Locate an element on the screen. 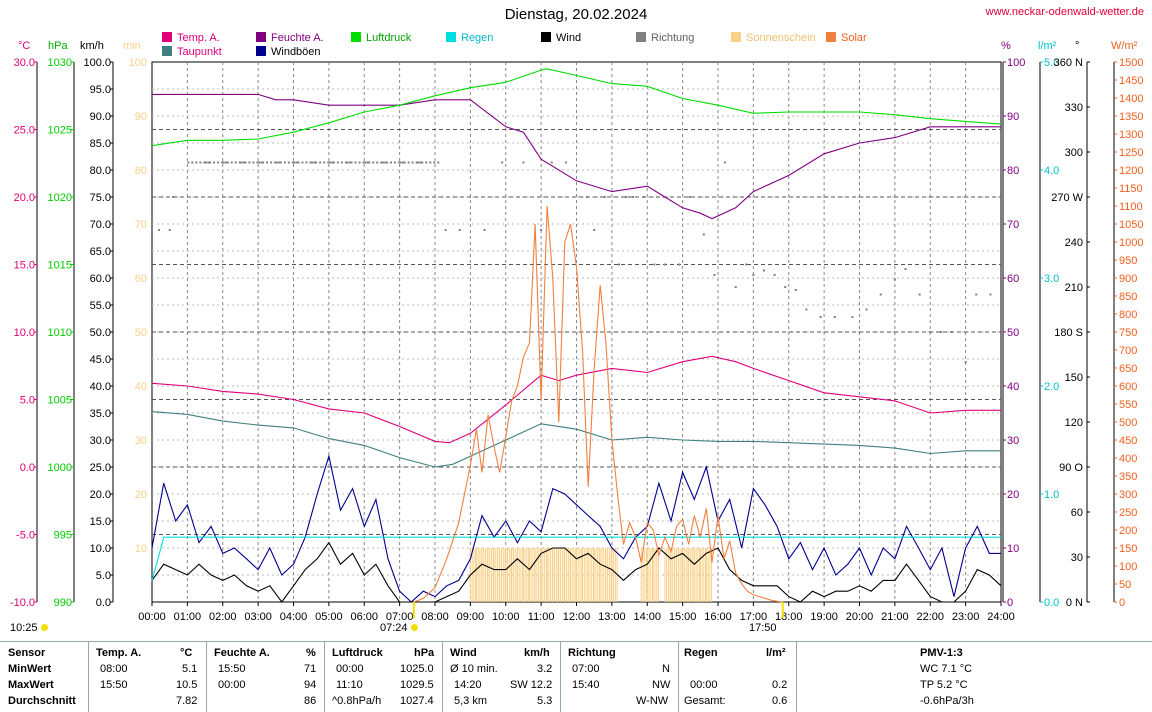  solar-tick-label: 700 is located at coordinates (1128, 351).